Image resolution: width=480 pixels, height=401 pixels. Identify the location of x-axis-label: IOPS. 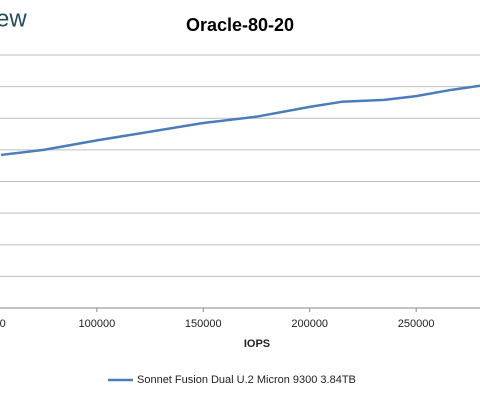
(257, 344).